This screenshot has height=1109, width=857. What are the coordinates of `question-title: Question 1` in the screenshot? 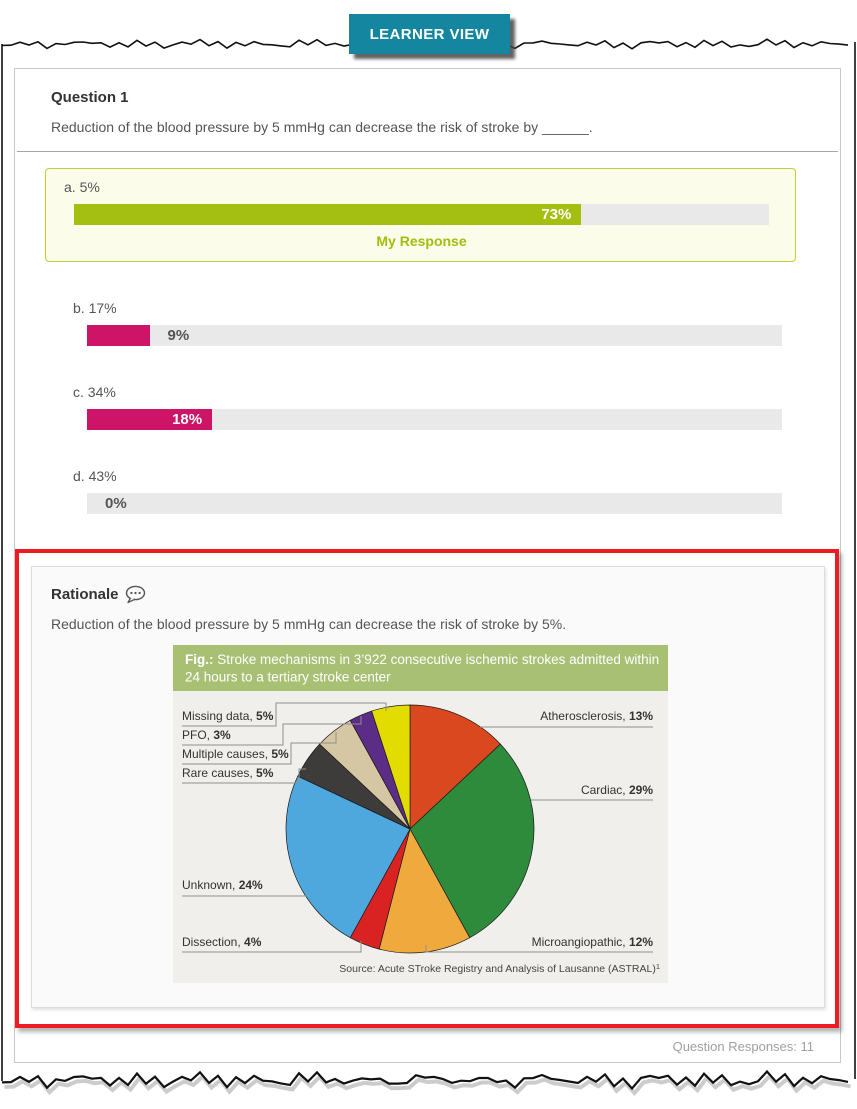 It's located at (90, 97).